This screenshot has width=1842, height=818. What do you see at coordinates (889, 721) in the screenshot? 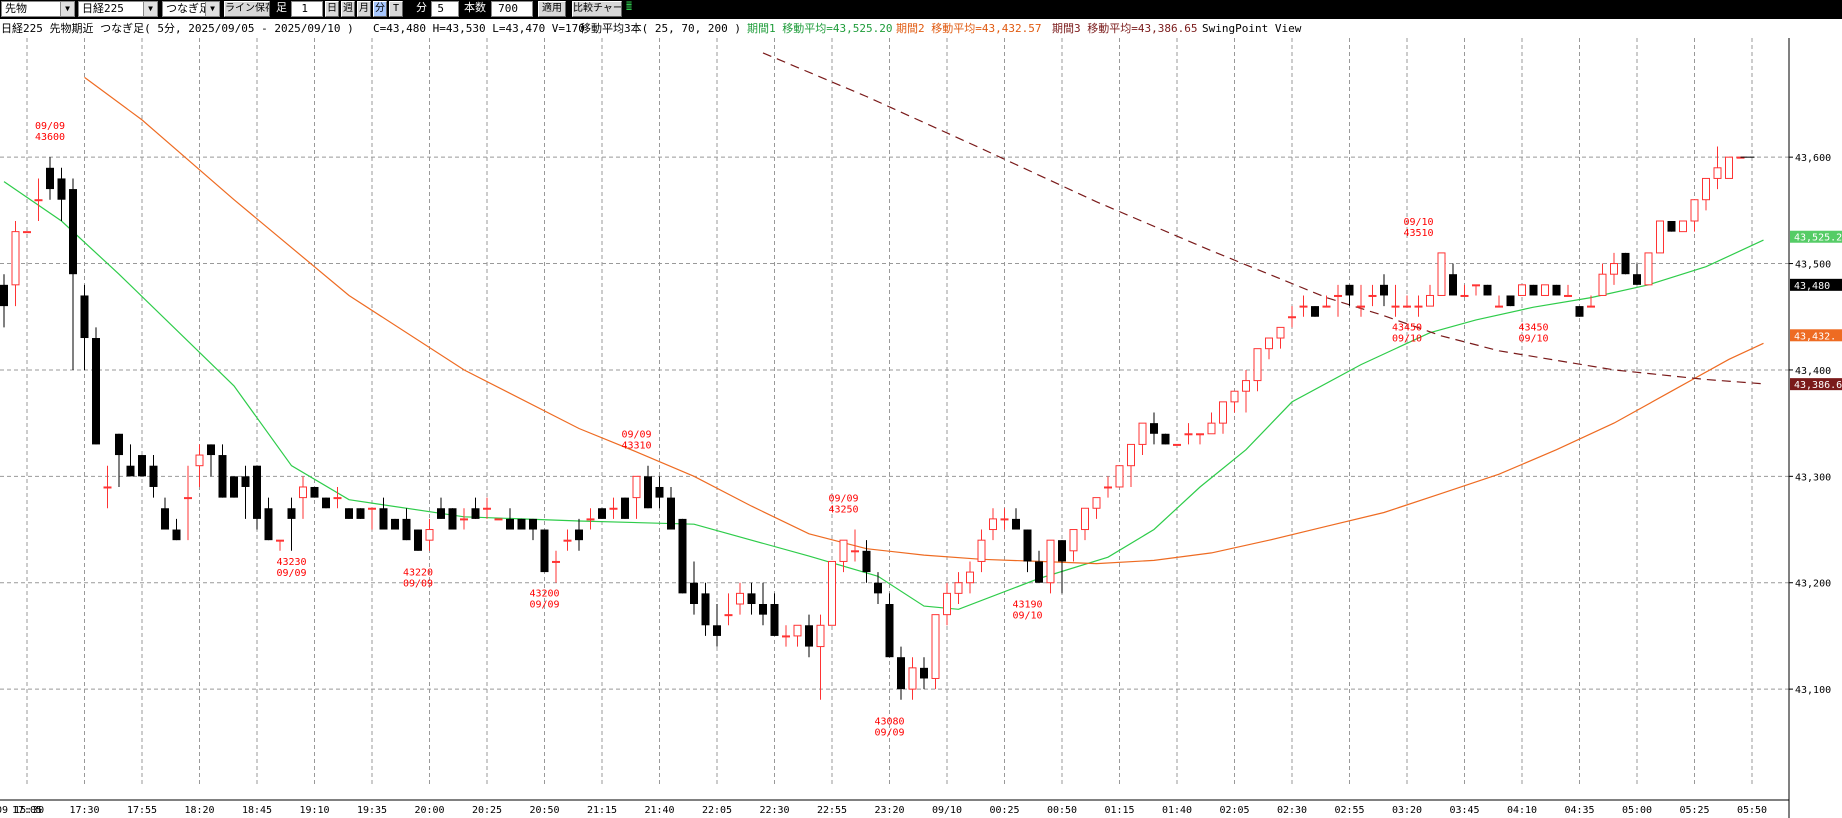
I see `swing-point-label: 43080` at bounding box center [889, 721].